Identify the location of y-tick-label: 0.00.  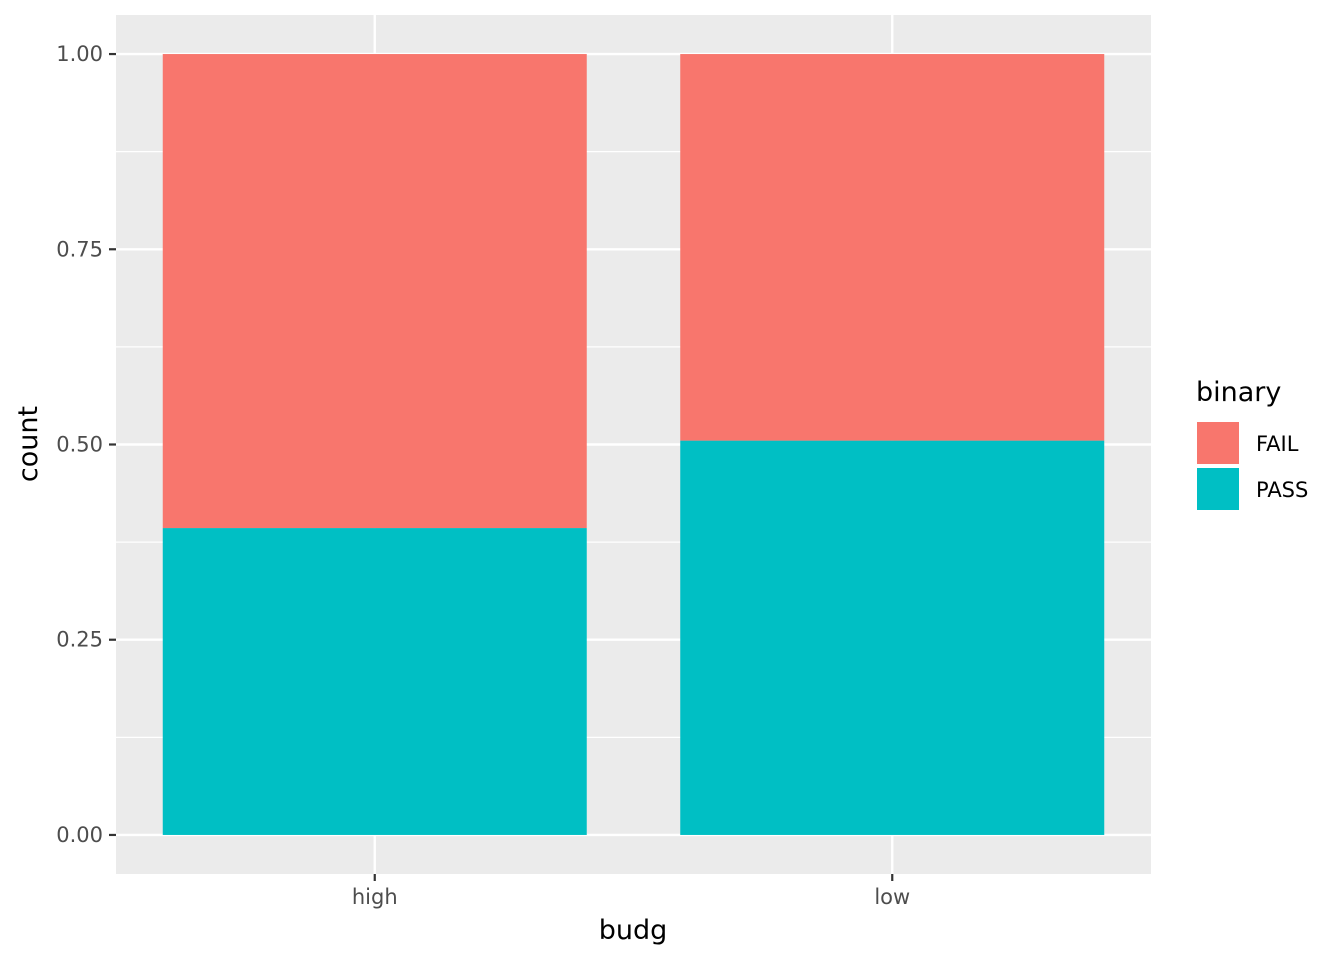
(79, 835).